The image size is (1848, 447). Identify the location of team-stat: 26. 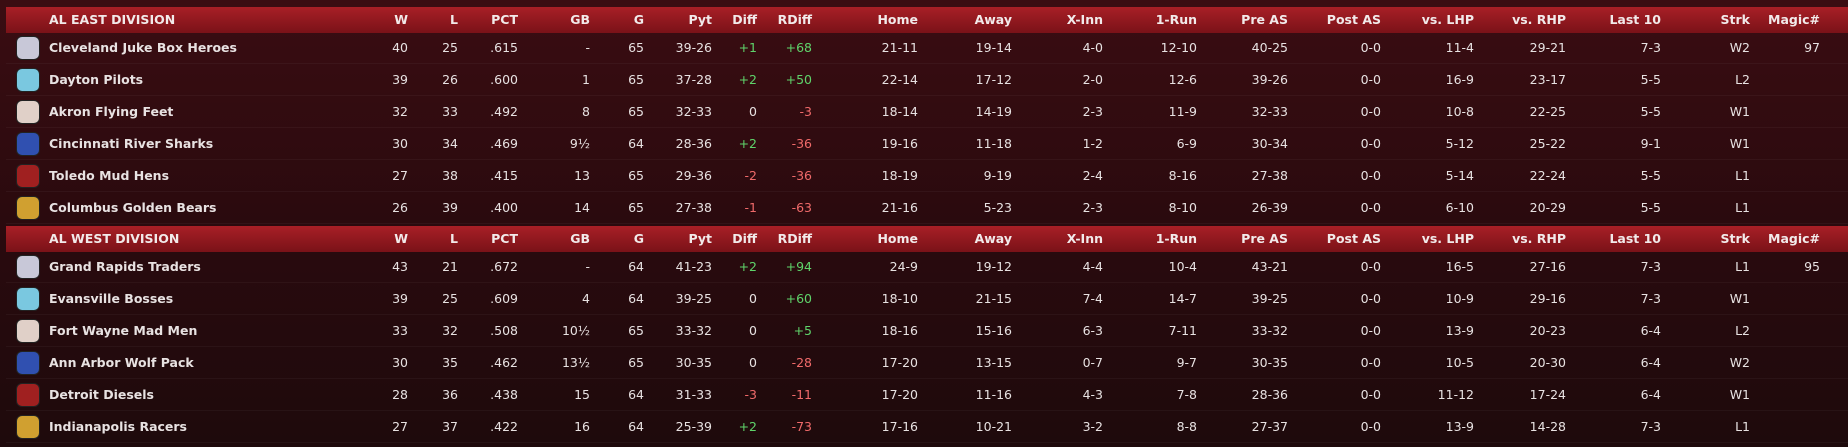
(450, 79).